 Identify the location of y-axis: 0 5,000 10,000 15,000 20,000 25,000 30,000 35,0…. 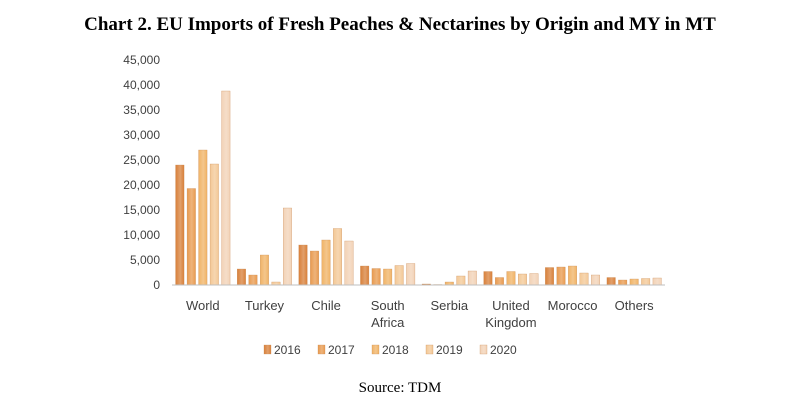
(141, 172).